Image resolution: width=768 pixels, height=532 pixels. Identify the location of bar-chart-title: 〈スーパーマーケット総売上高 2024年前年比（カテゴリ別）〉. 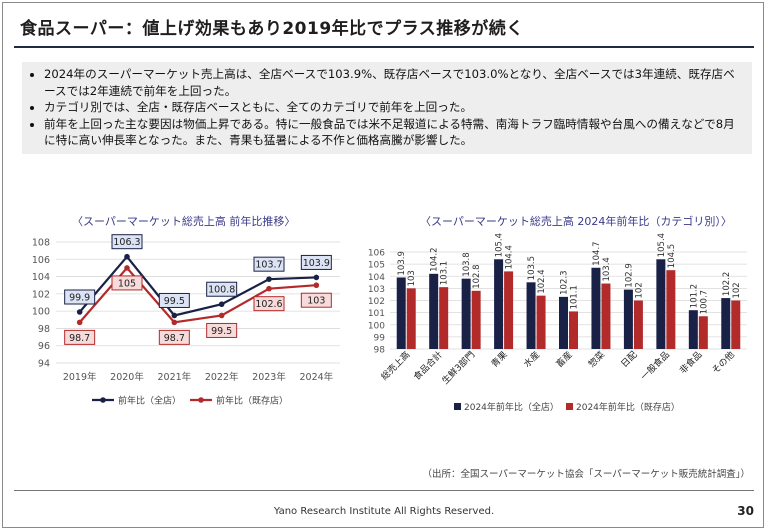
(576, 221).